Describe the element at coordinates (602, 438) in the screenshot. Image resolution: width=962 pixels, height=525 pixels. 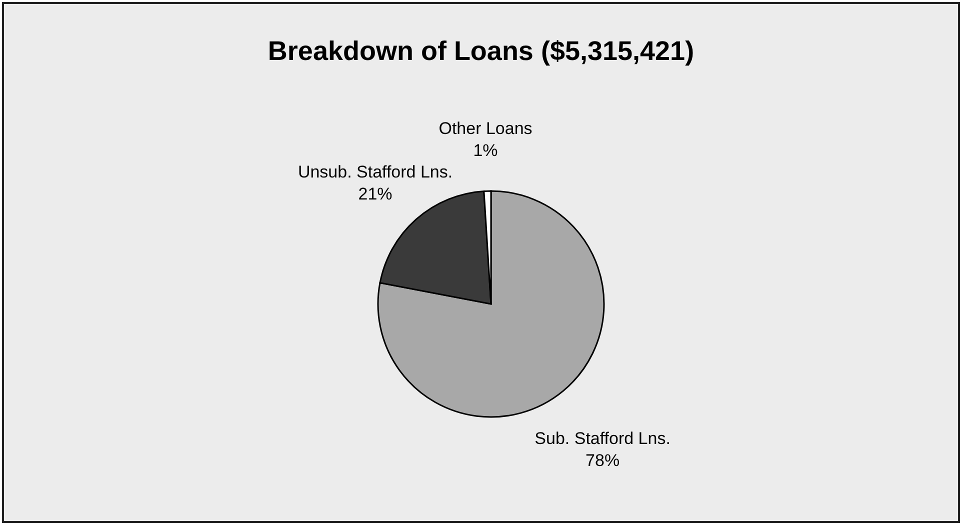
I see `slice-label: Sub. Stafford Lns.` at that location.